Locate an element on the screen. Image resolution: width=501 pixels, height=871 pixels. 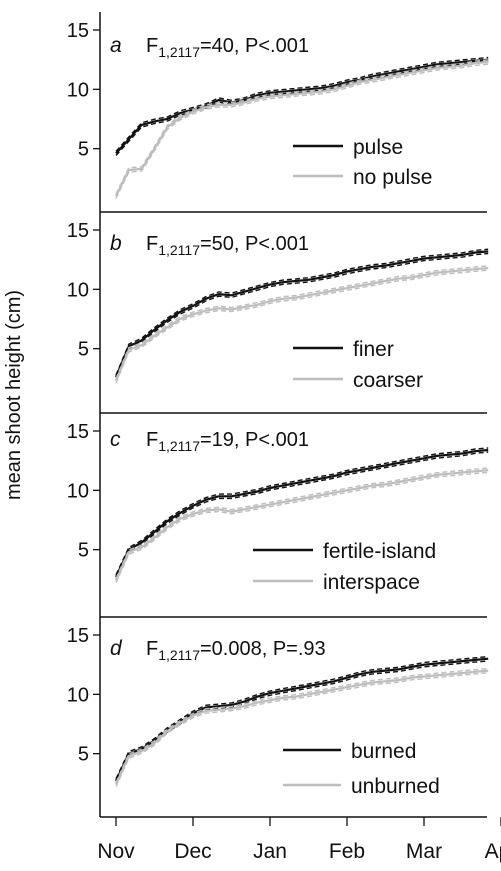
x-tick-label: Feb is located at coordinates (347, 851).